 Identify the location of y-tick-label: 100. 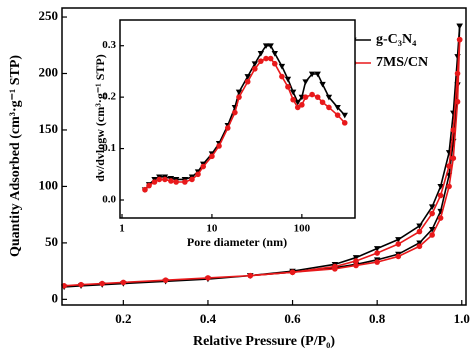
(49, 184).